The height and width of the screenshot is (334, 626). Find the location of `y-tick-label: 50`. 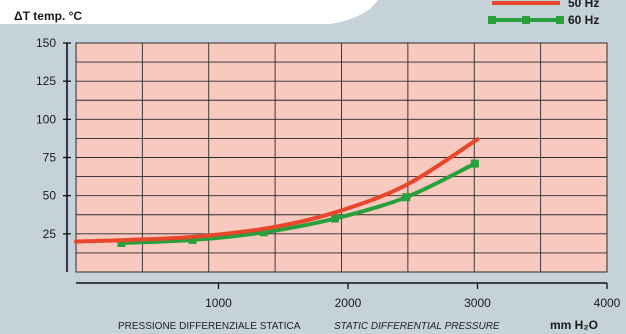

y-tick-label: 50 is located at coordinates (50, 196).